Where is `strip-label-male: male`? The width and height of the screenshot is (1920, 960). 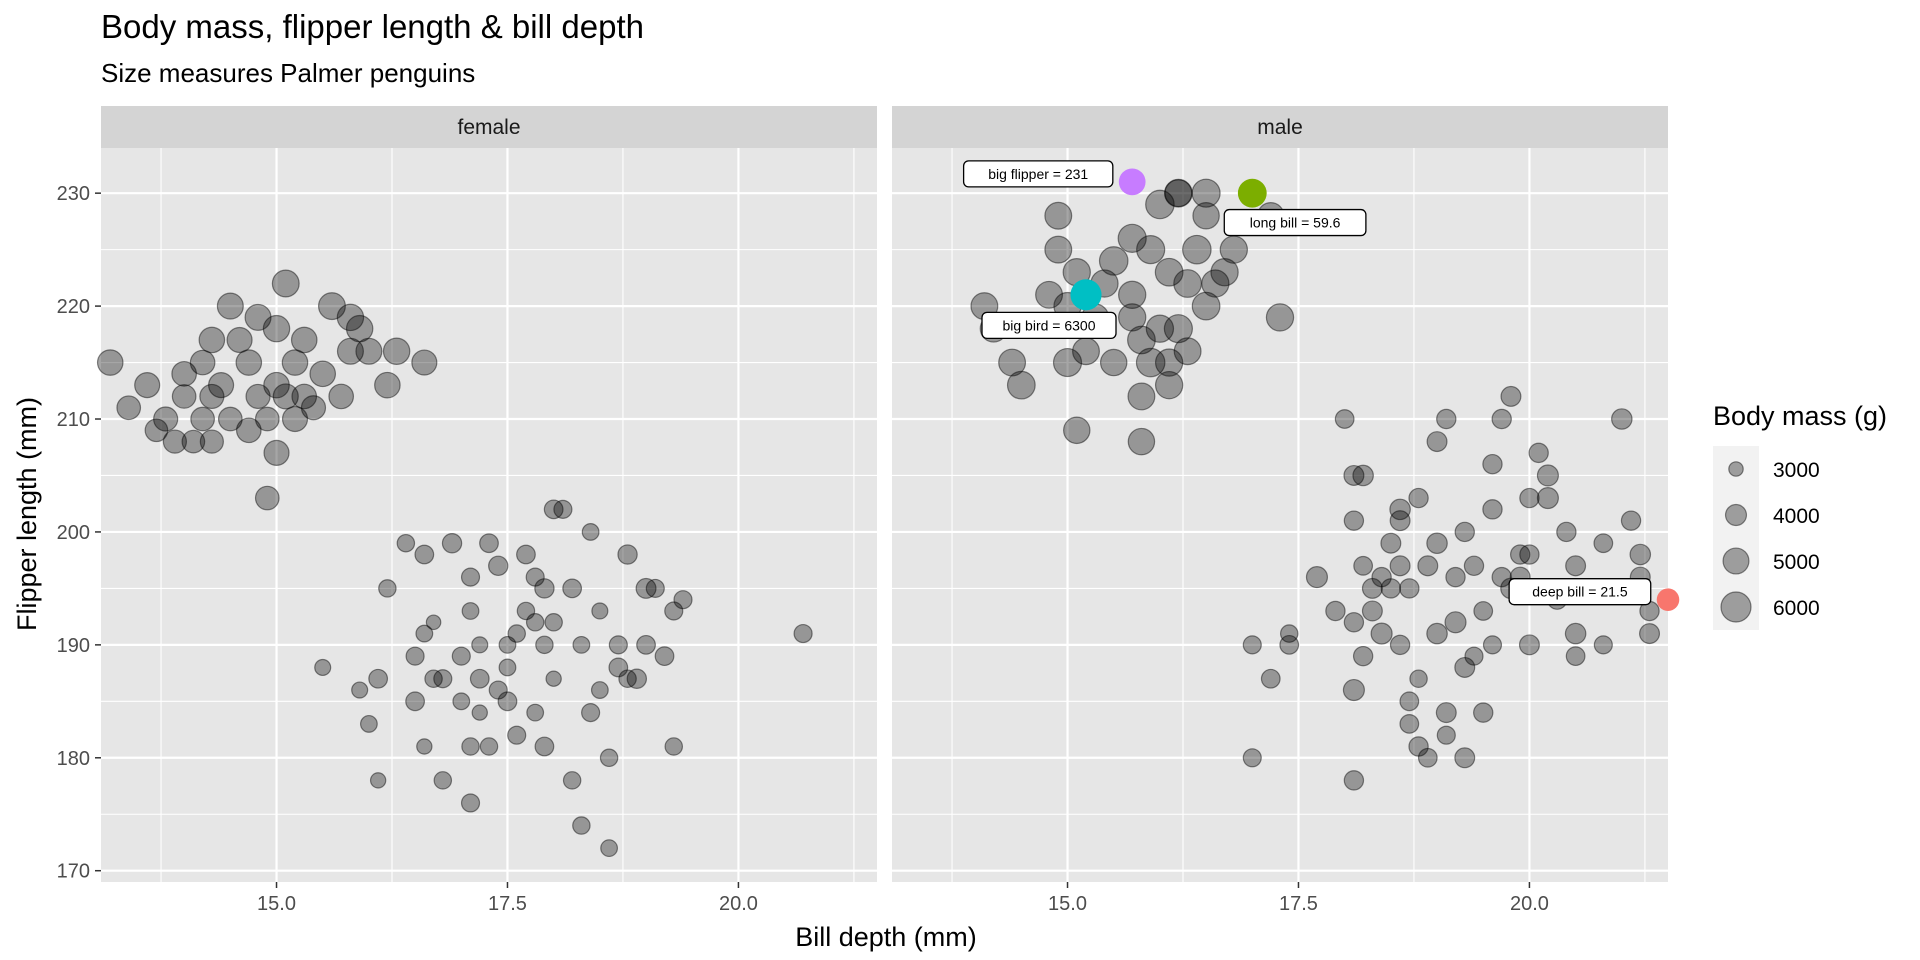 strip-label-male: male is located at coordinates (1280, 127).